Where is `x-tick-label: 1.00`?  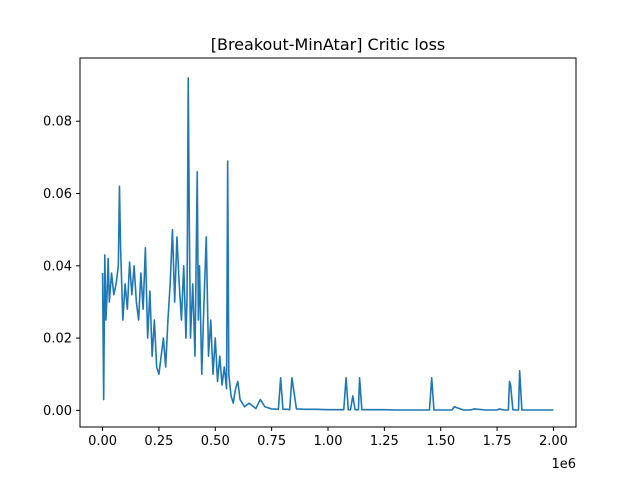 x-tick-label: 1.00 is located at coordinates (328, 441).